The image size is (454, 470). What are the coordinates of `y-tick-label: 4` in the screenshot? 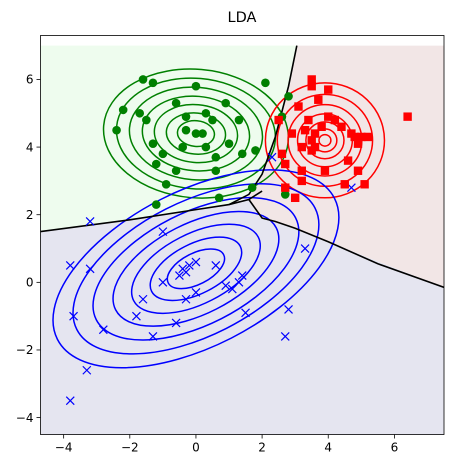 It's located at (30, 147).